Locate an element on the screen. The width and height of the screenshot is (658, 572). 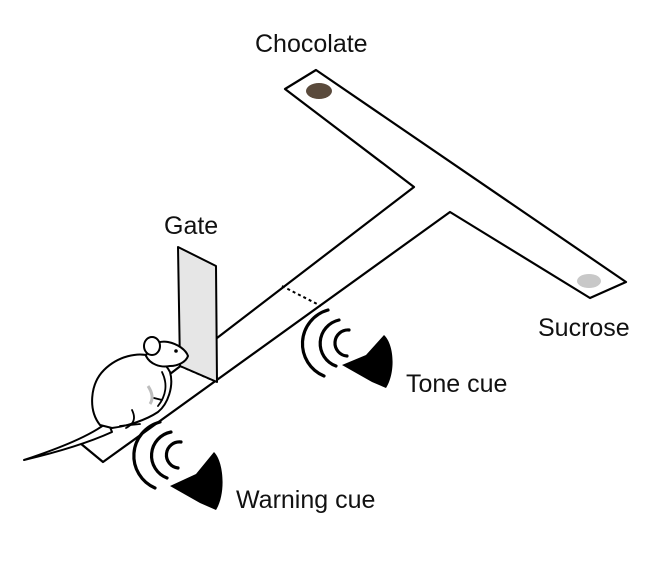
tone-cue-speaker is located at coordinates (346, 348).